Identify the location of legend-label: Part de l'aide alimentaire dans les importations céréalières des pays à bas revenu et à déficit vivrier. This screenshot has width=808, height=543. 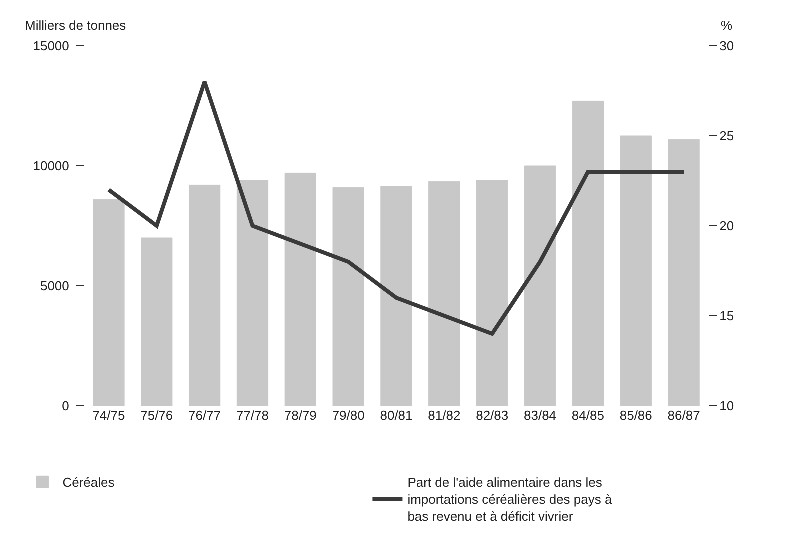
(510, 499).